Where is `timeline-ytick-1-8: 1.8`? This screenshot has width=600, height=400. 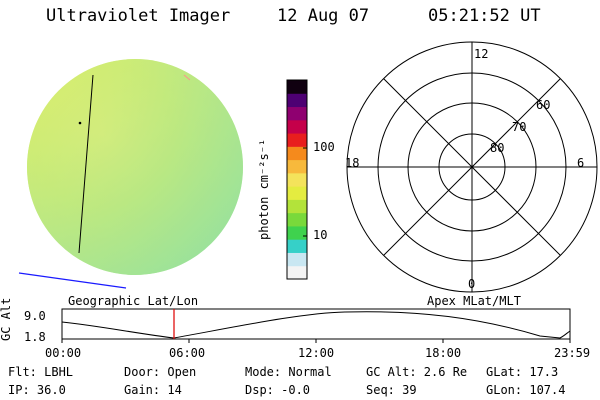
timeline-ytick-1-8: 1.8 is located at coordinates (35, 337).